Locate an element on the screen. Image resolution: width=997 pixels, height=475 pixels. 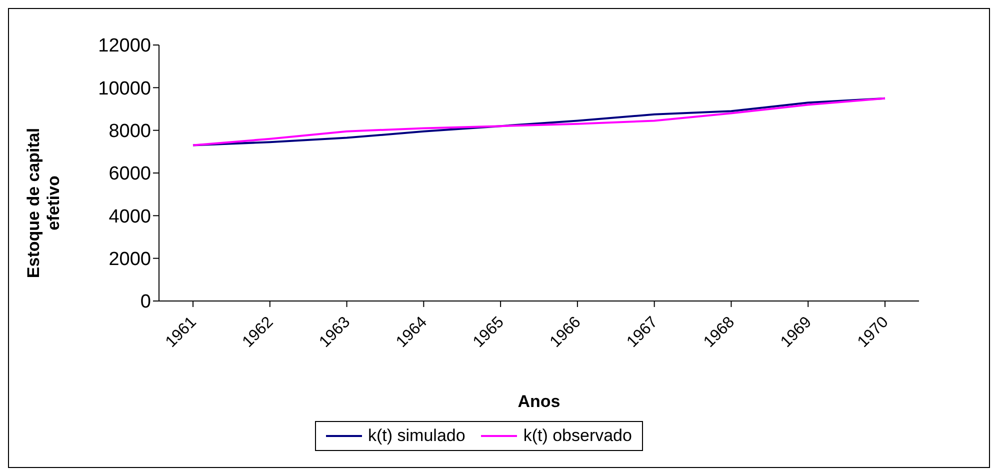
y-tick-label: 0 is located at coordinates (145, 302).